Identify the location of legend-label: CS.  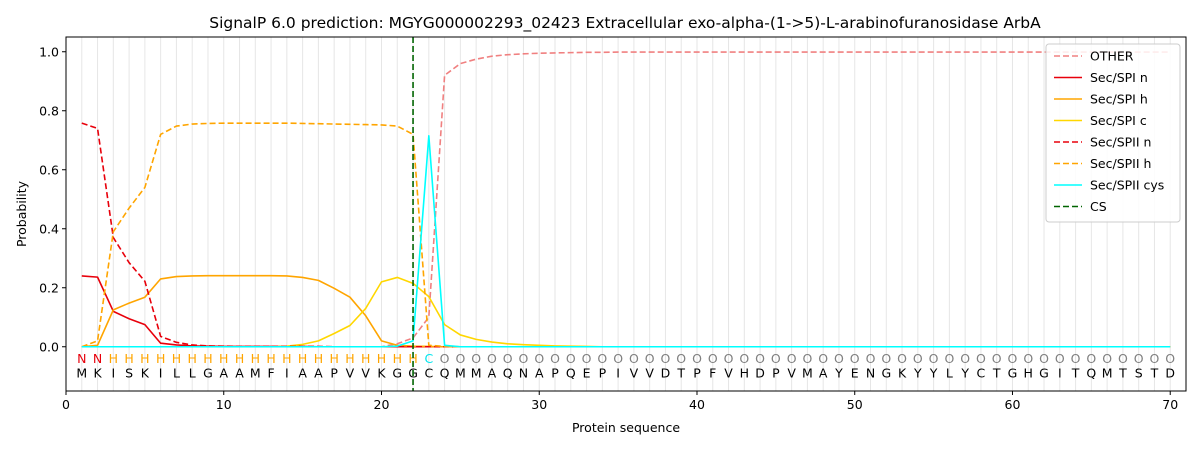
(1098, 206).